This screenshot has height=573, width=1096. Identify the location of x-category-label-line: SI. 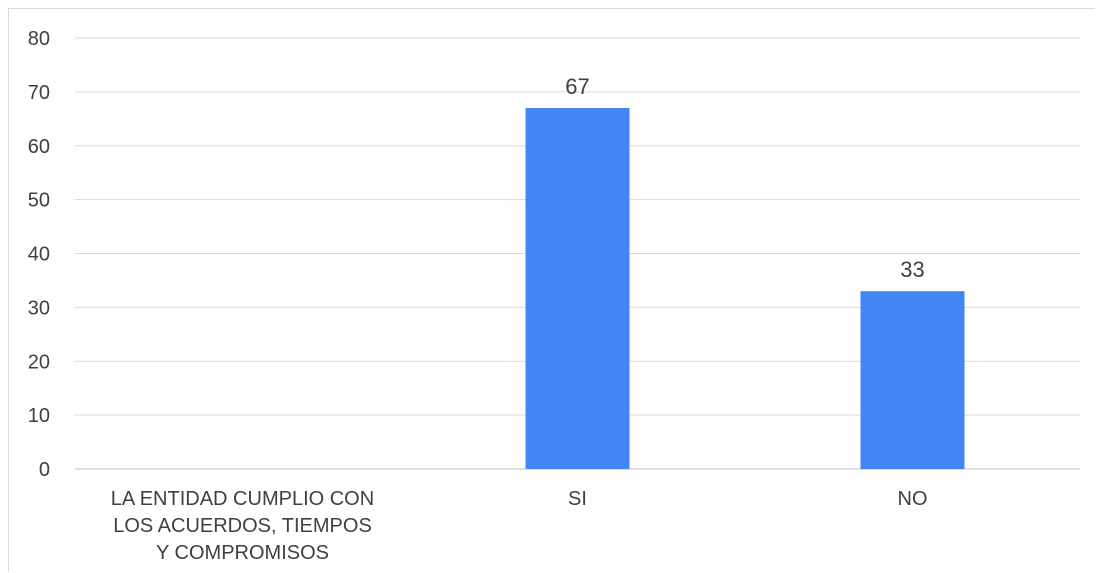
(577, 499).